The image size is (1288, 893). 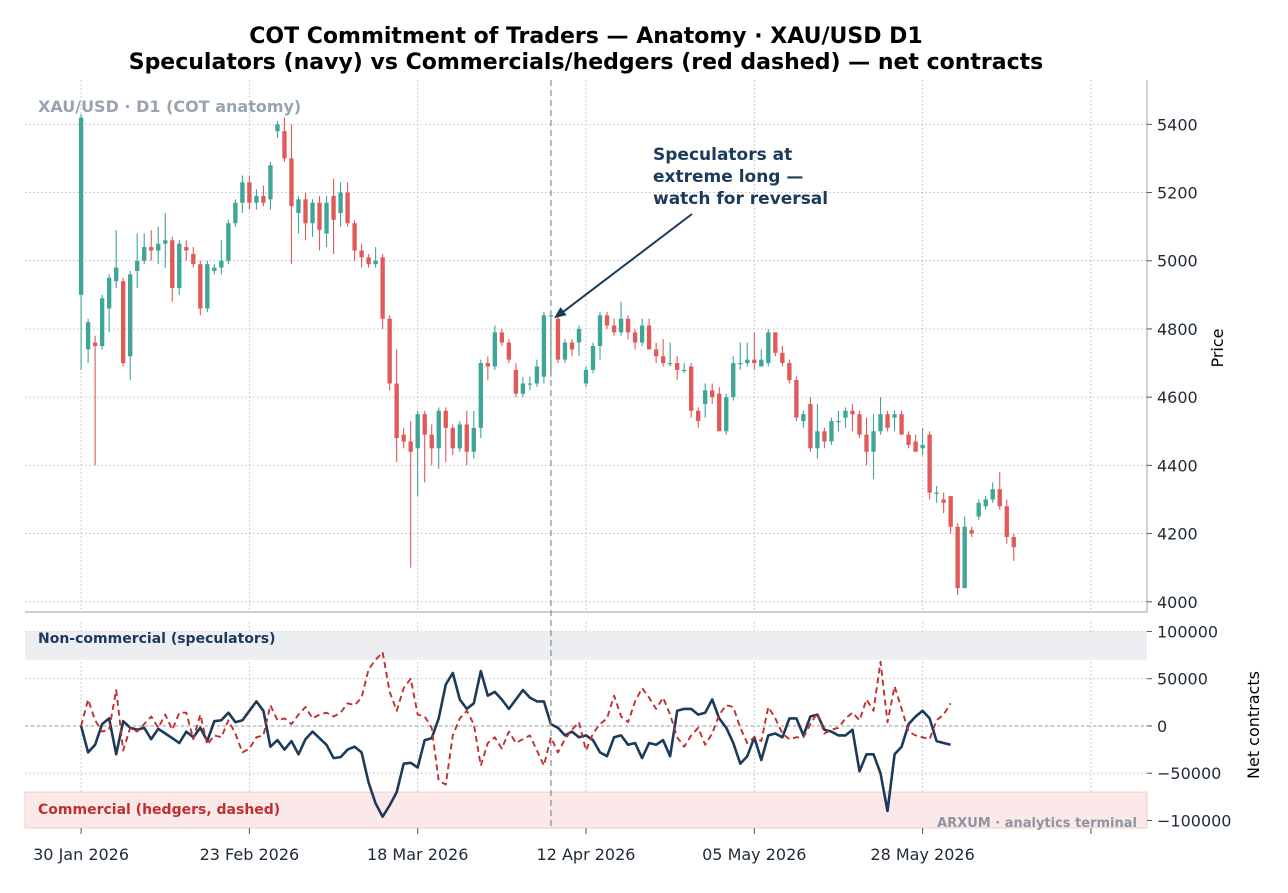 I want to click on annotation-text-line: extreme long —, so click(x=728, y=177).